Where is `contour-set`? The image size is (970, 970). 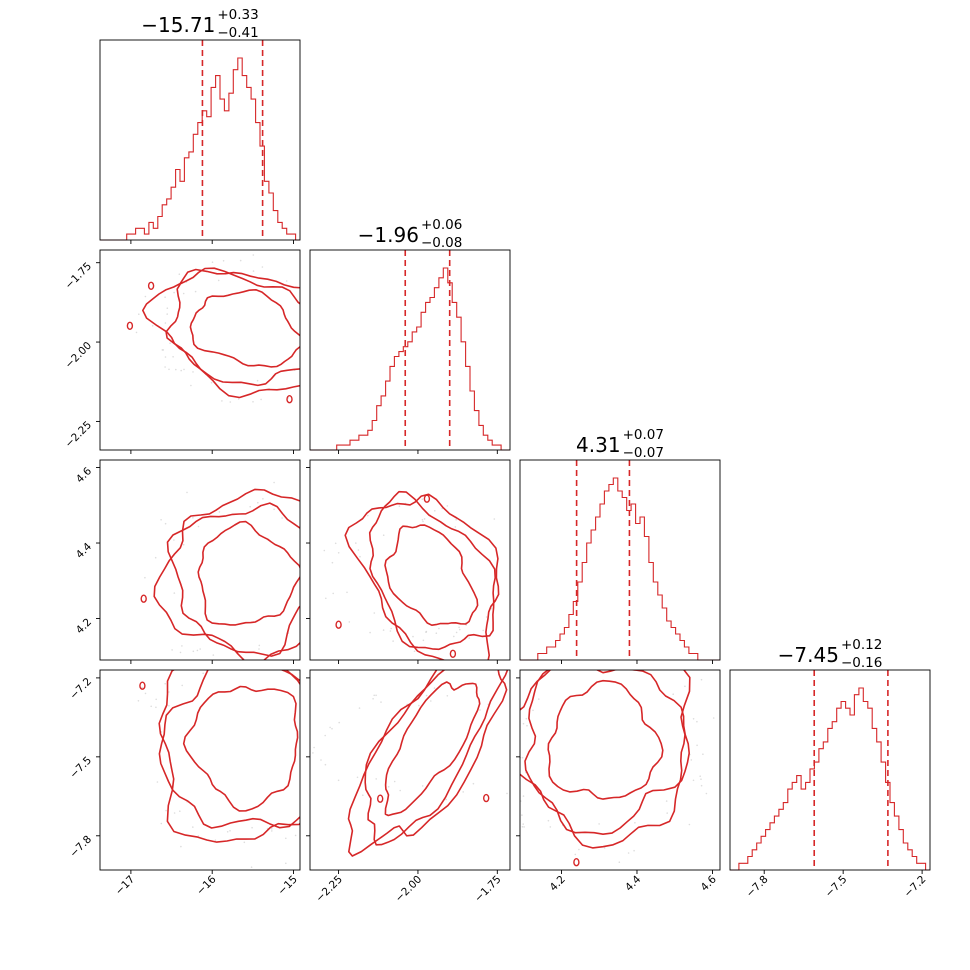 contour-set is located at coordinates (246, 579).